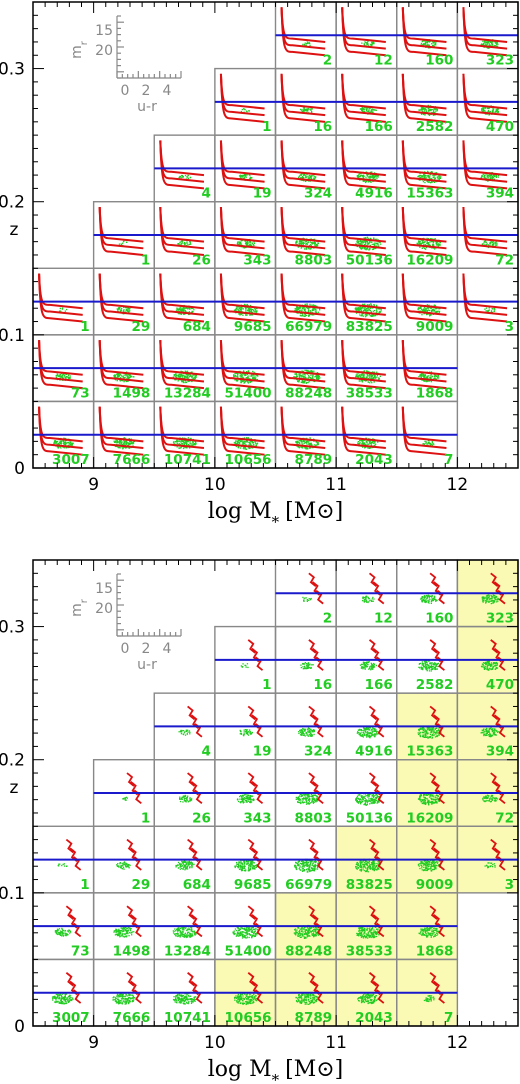 The height and width of the screenshot is (1084, 520). What do you see at coordinates (187, 460) in the screenshot?
I see `cell-count: 10741` at bounding box center [187, 460].